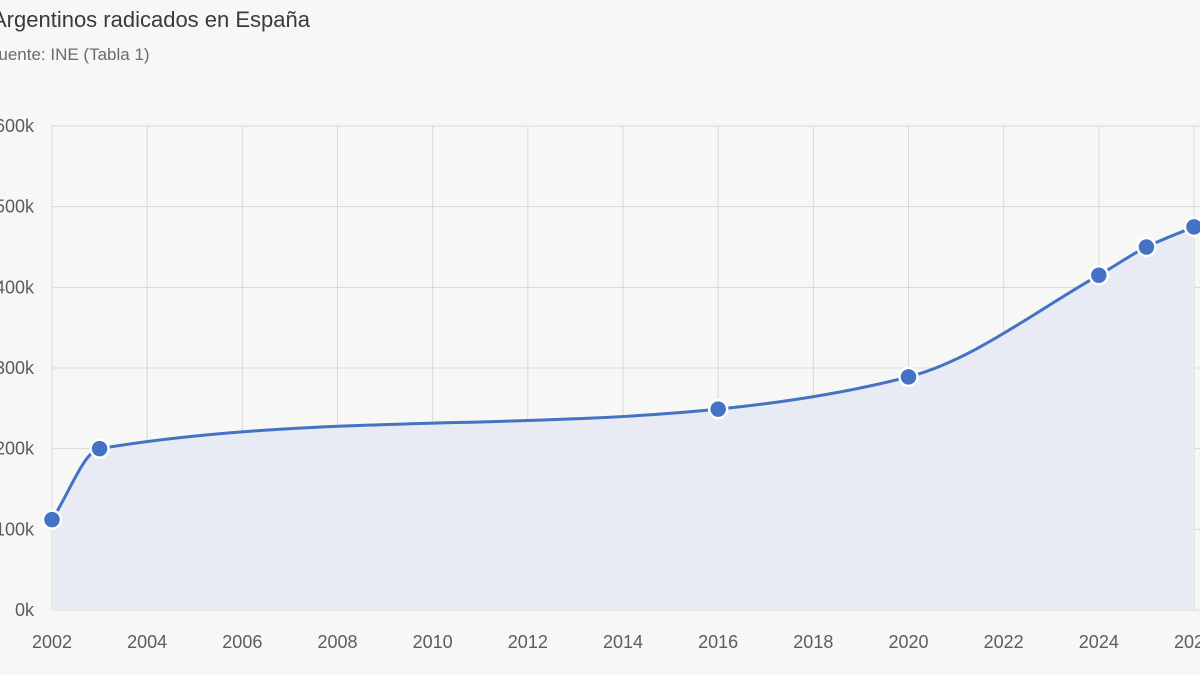 The height and width of the screenshot is (675, 1200). What do you see at coordinates (1187, 642) in the screenshot?
I see `x-tick-label: 2026` at bounding box center [1187, 642].